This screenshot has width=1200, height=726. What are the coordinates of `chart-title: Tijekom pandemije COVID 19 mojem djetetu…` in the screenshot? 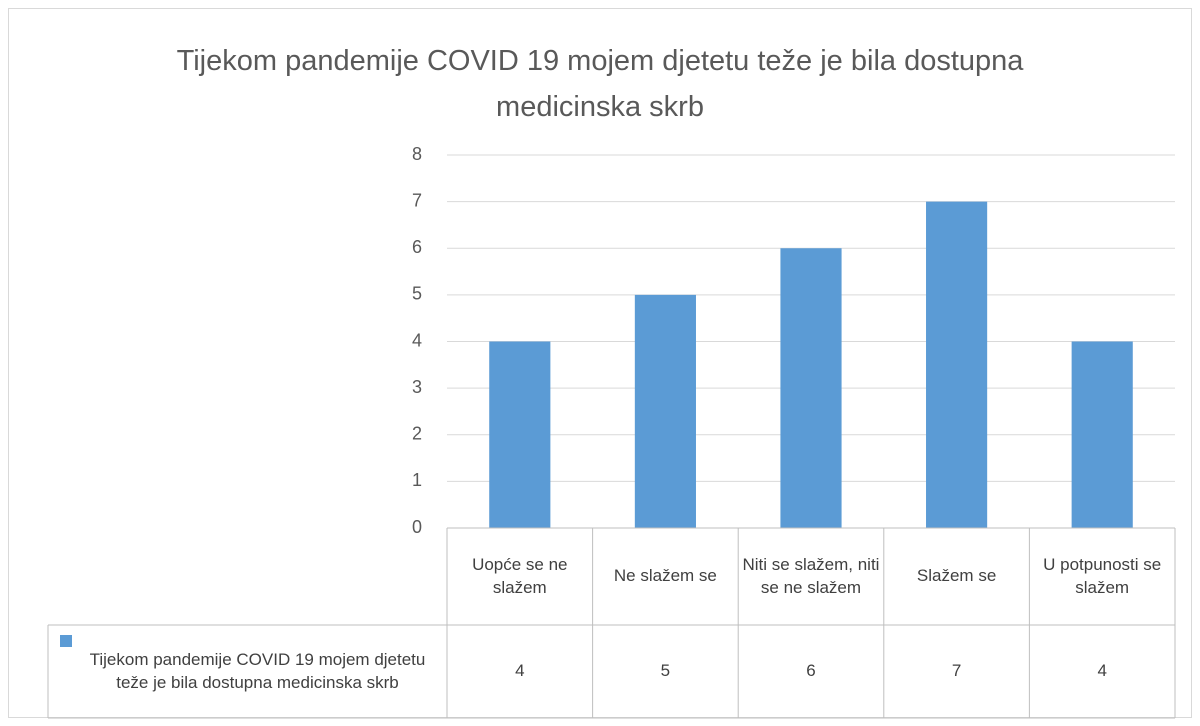 It's located at (600, 84).